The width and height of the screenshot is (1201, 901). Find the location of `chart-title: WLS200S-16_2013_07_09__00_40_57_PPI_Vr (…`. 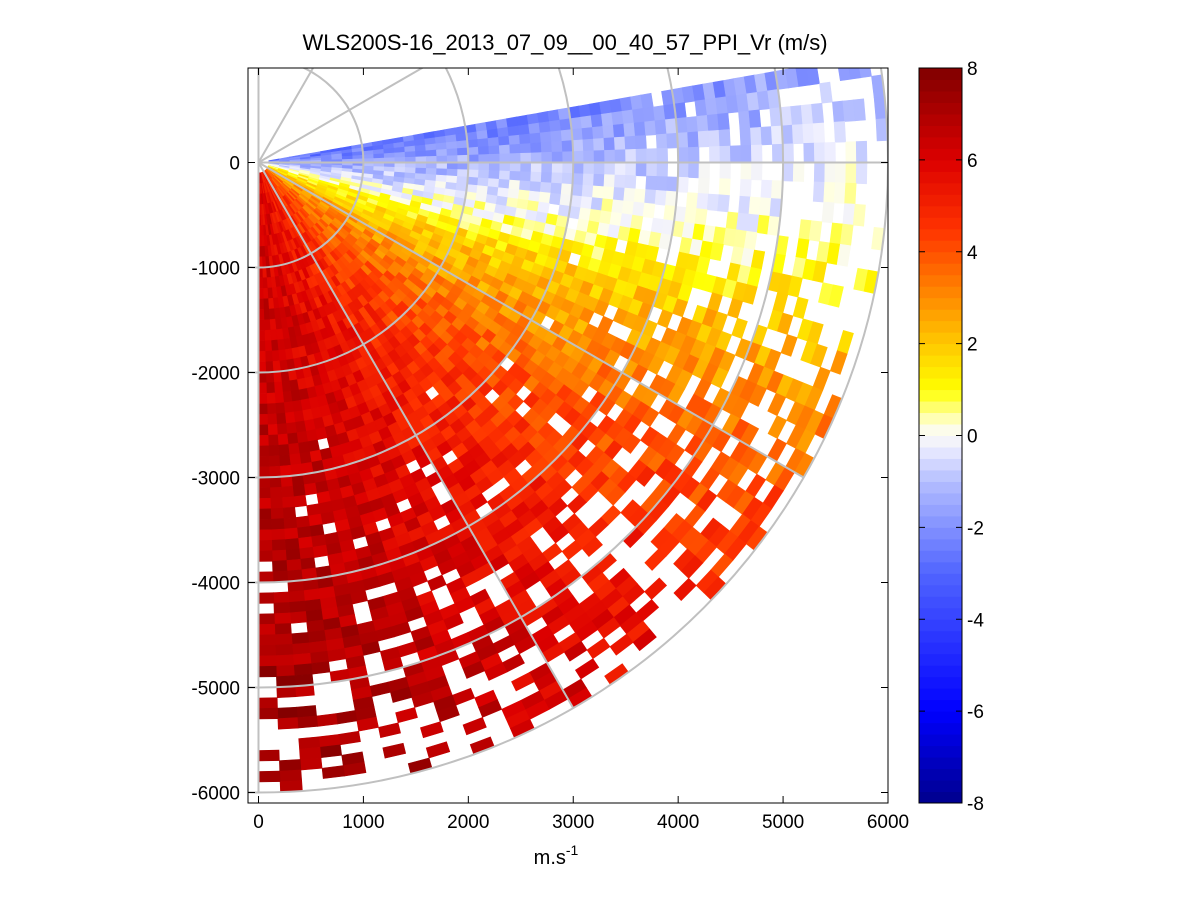

chart-title: WLS200S-16_2013_07_09__00_40_57_PPI_Vr (… is located at coordinates (564, 42).